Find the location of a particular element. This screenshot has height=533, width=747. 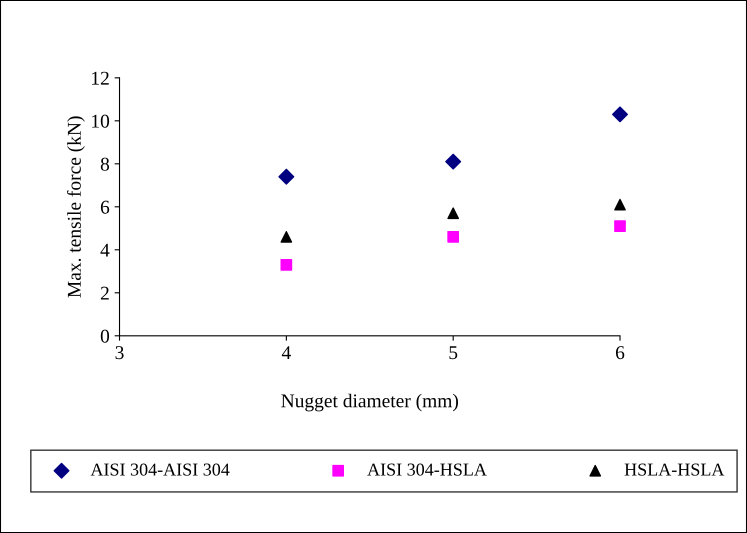

y-tick-label: 0 is located at coordinates (105, 336).